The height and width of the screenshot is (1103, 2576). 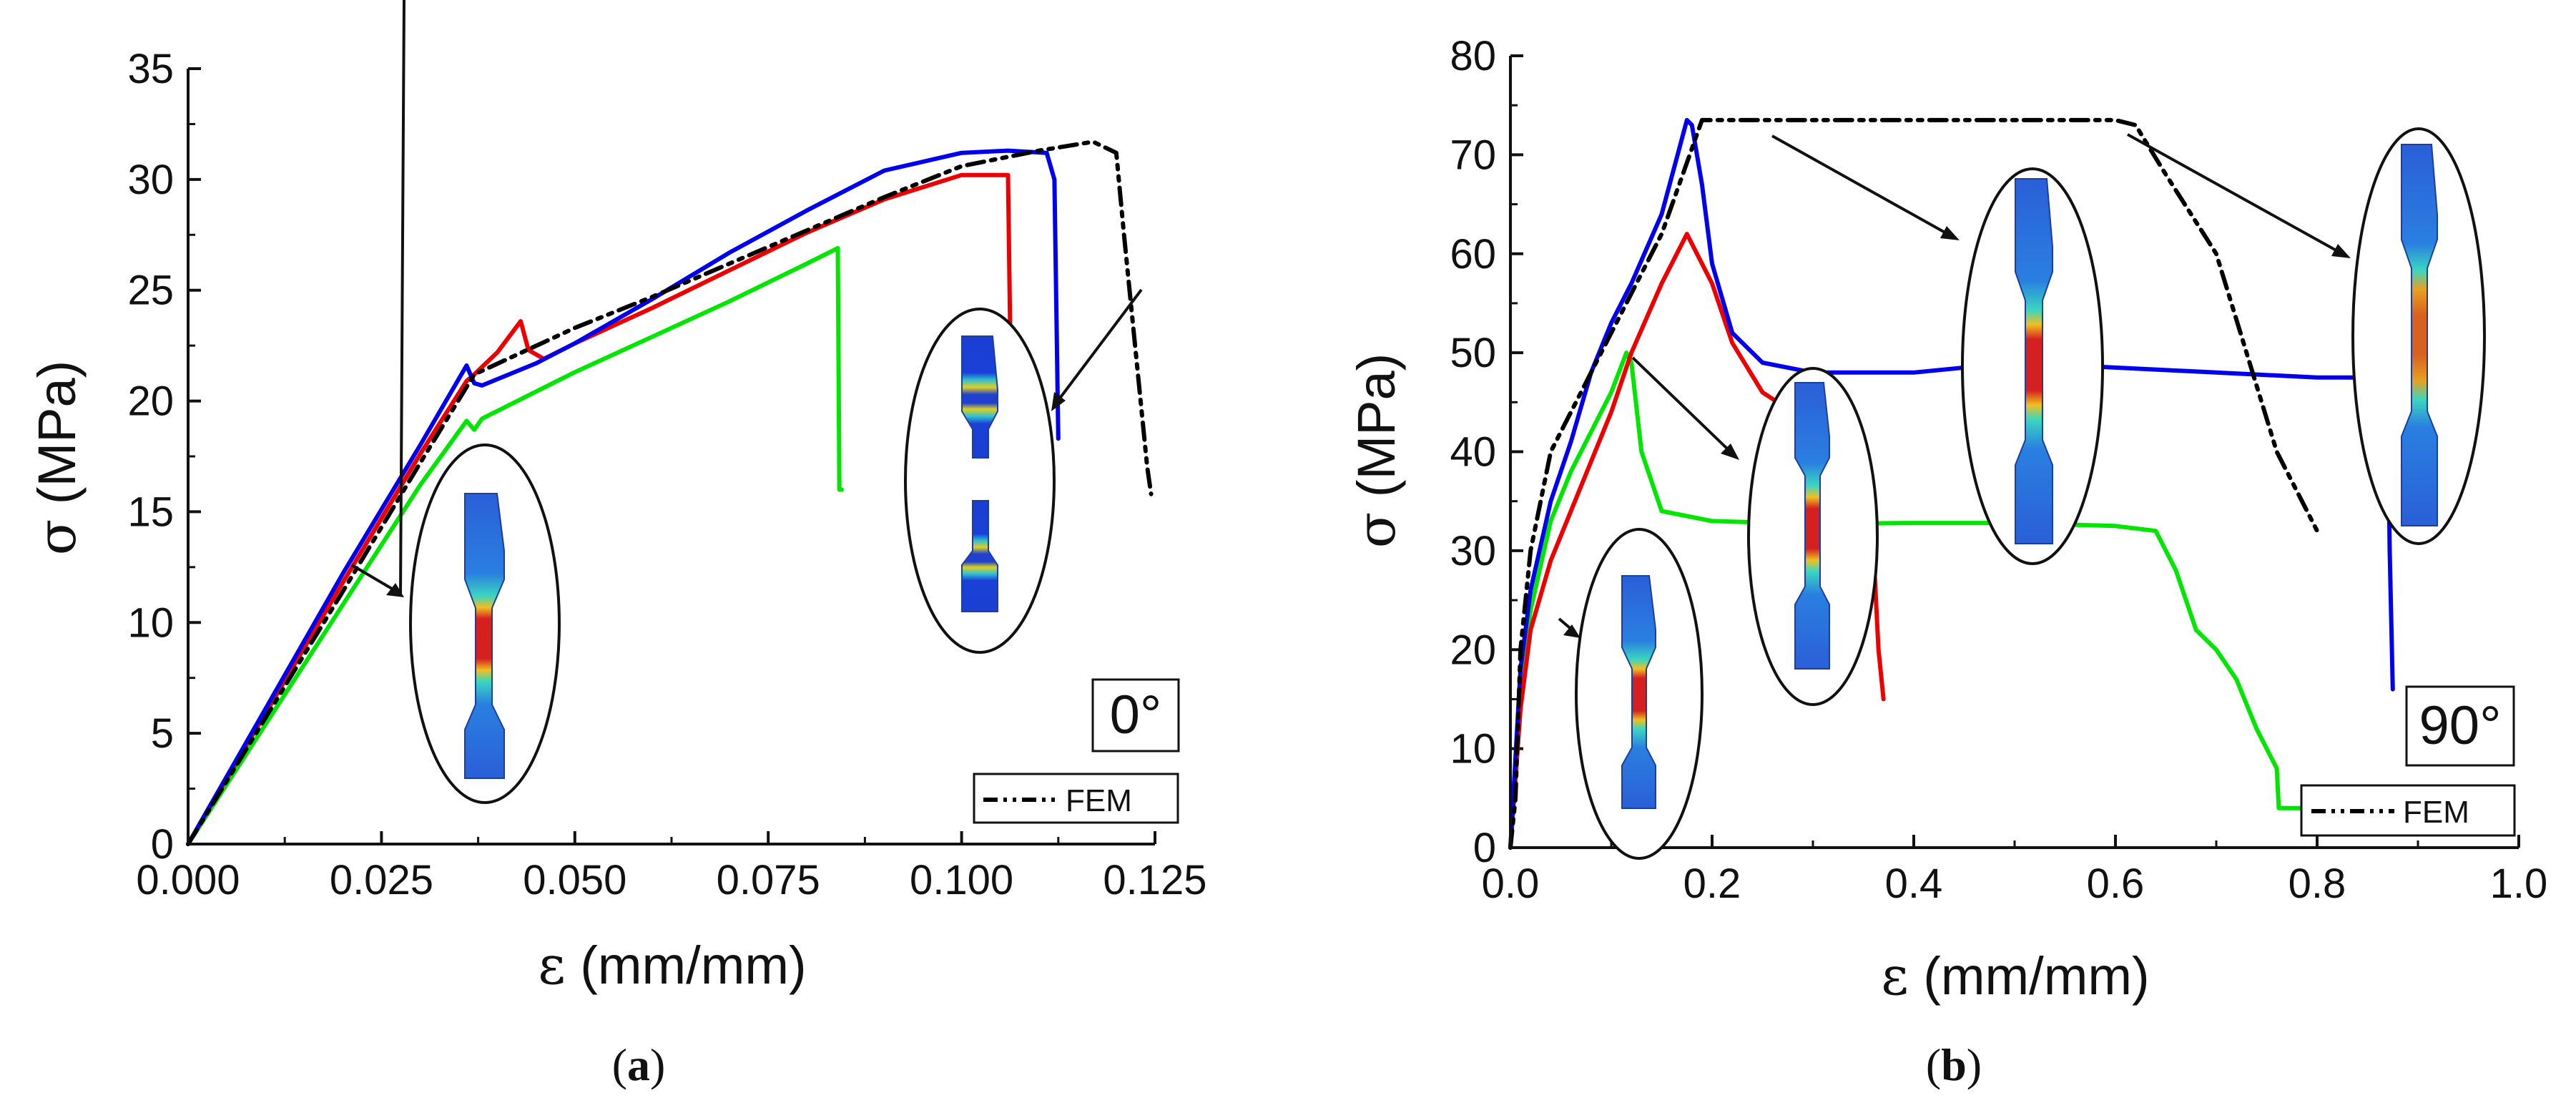 I want to click on b-y-tick-label: 40, so click(x=1473, y=452).